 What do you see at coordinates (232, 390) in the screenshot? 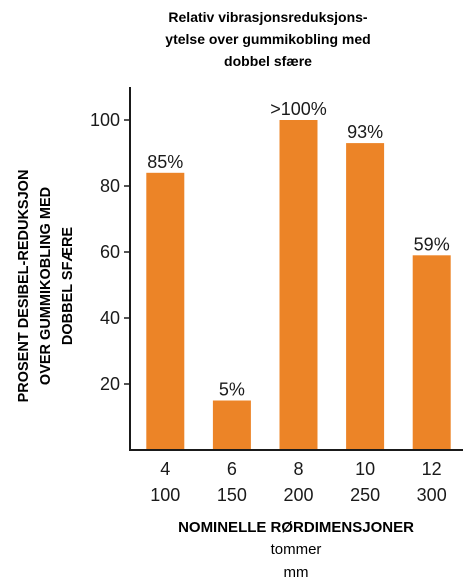
I see `bar-data-label: 5%` at bounding box center [232, 390].